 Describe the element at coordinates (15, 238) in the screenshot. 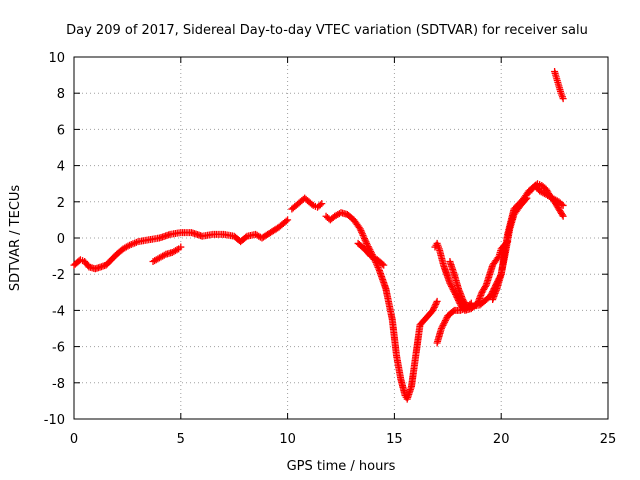

I see `y-axis-label: SDTVAR / TECUs` at that location.